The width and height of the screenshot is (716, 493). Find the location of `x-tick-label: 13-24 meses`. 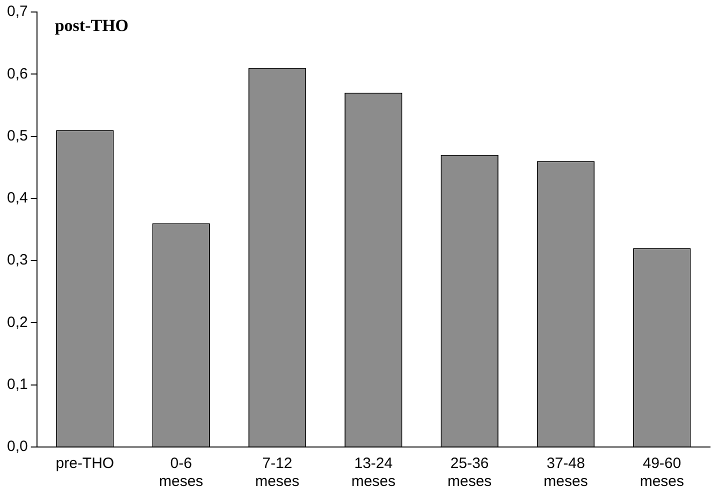

x-tick-label: 13-24 meses is located at coordinates (373, 472).